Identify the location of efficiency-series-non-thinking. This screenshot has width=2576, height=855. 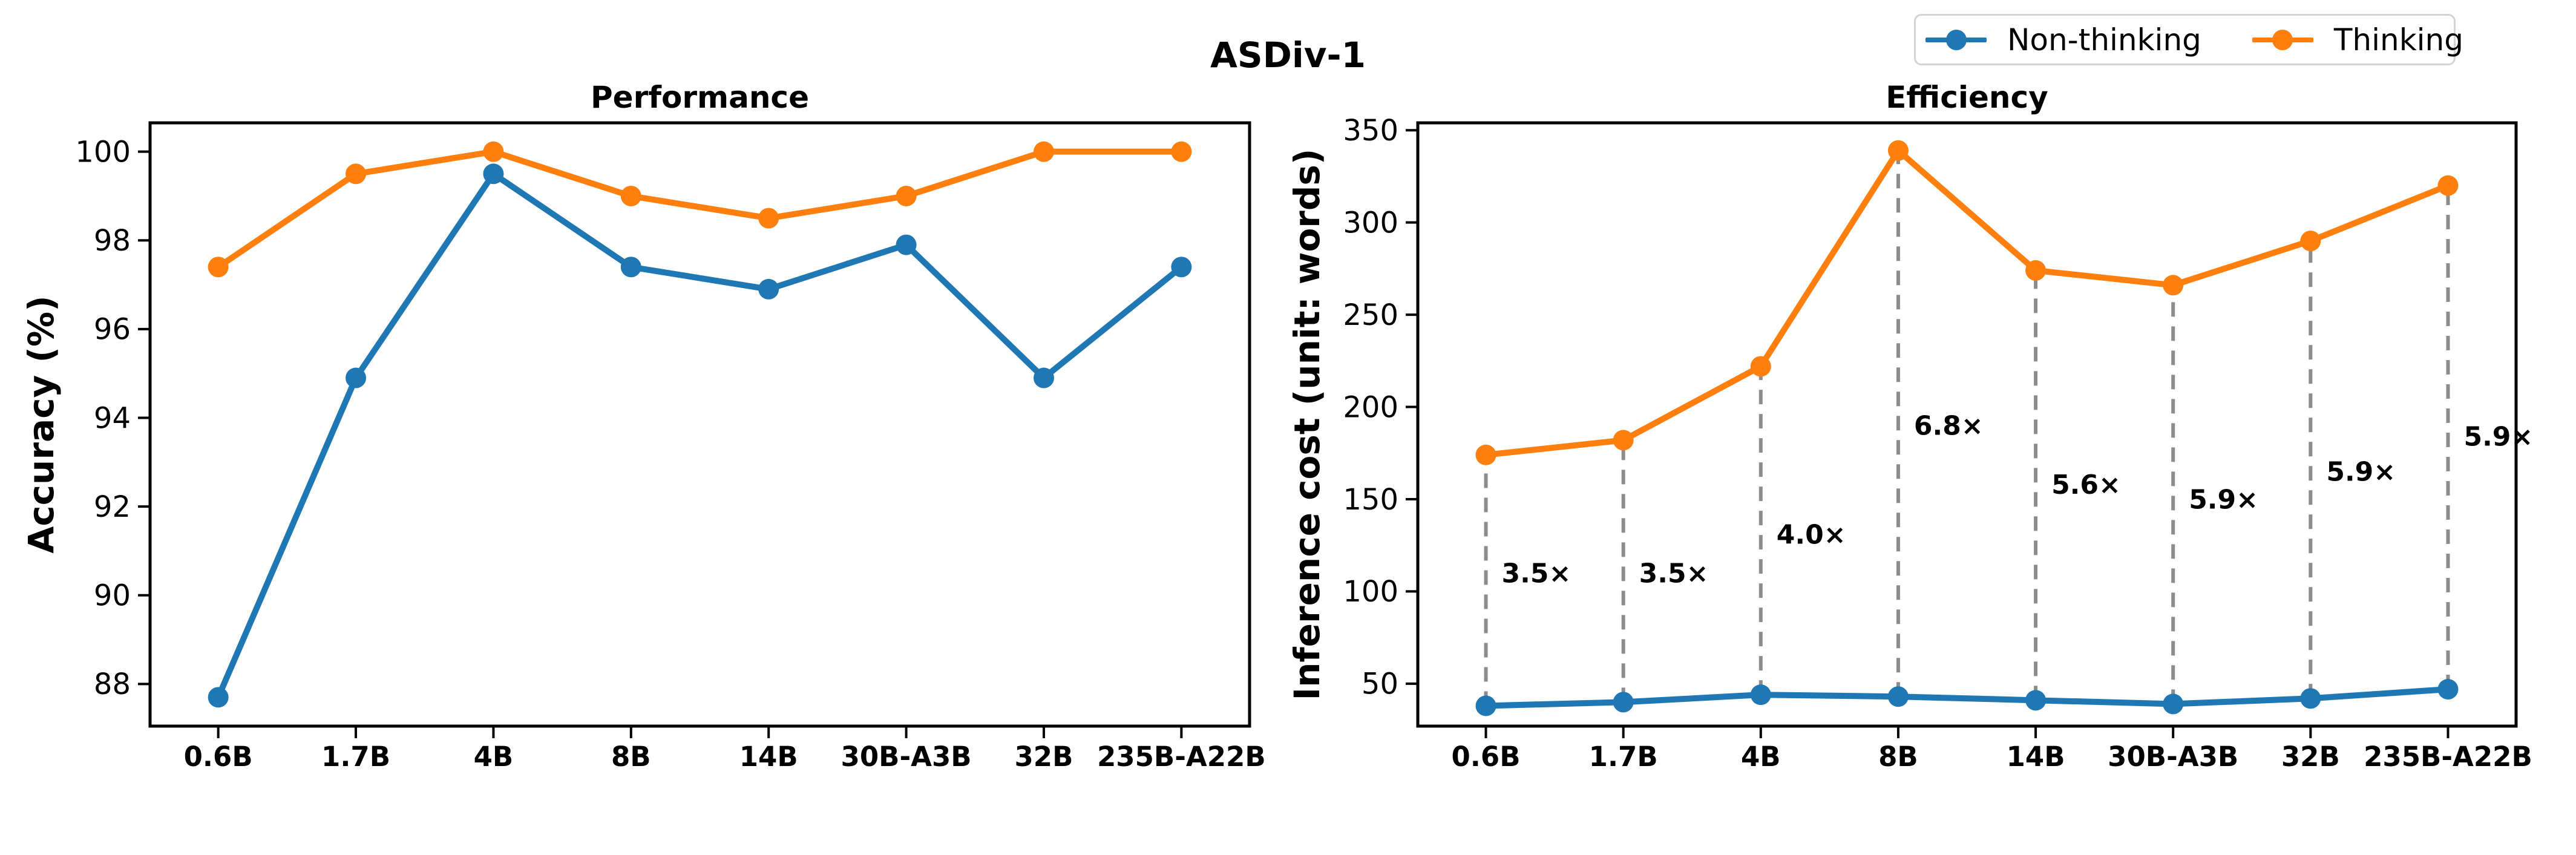
(1967, 697).